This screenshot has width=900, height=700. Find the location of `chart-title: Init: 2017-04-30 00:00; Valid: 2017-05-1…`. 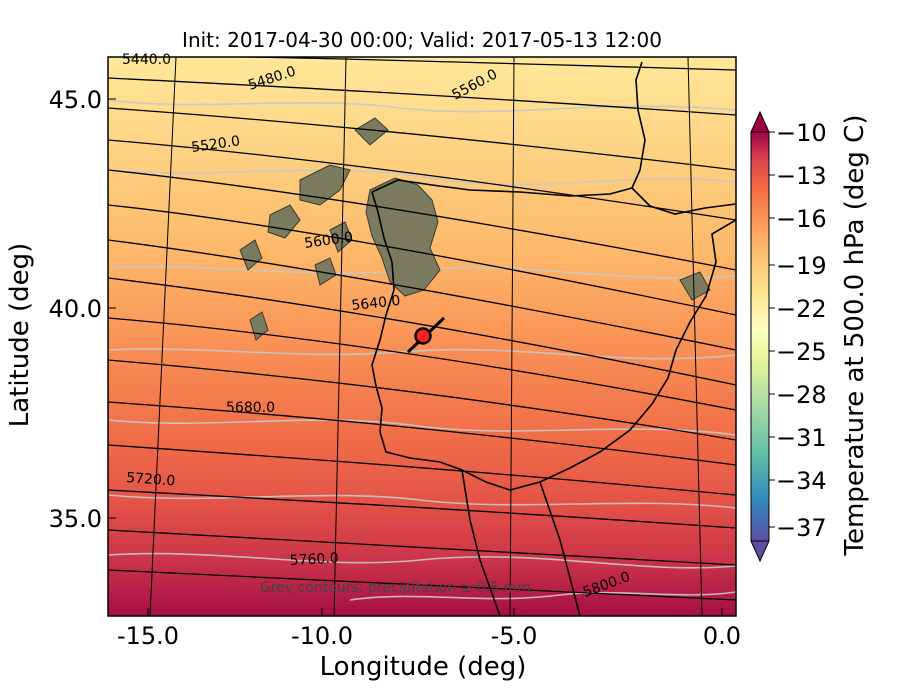

chart-title: Init: 2017-04-30 00:00; Valid: 2017-05-1… is located at coordinates (422, 40).